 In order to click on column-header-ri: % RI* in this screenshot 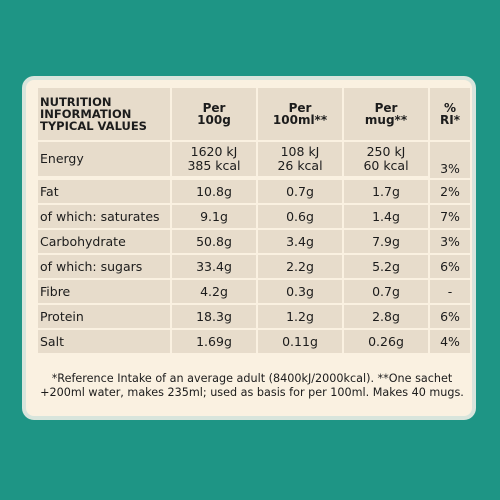, I will do `click(450, 114)`.